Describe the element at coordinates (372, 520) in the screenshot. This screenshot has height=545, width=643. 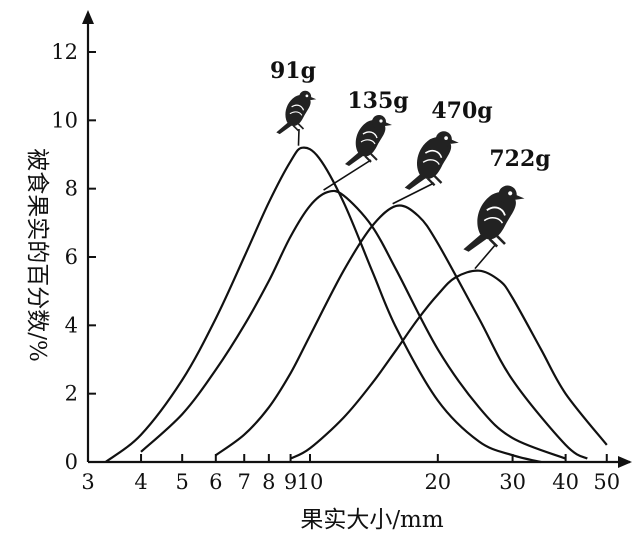
I see `x-axis-title: 果实大小/mm` at that location.